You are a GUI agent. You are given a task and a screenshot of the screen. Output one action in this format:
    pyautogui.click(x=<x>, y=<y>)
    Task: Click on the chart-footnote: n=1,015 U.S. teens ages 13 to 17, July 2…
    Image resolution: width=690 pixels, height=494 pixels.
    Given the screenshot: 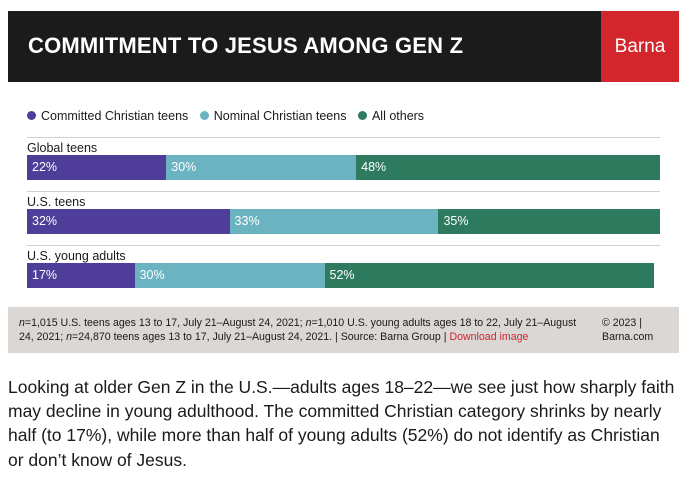 What is the action you would take?
    pyautogui.click(x=343, y=330)
    